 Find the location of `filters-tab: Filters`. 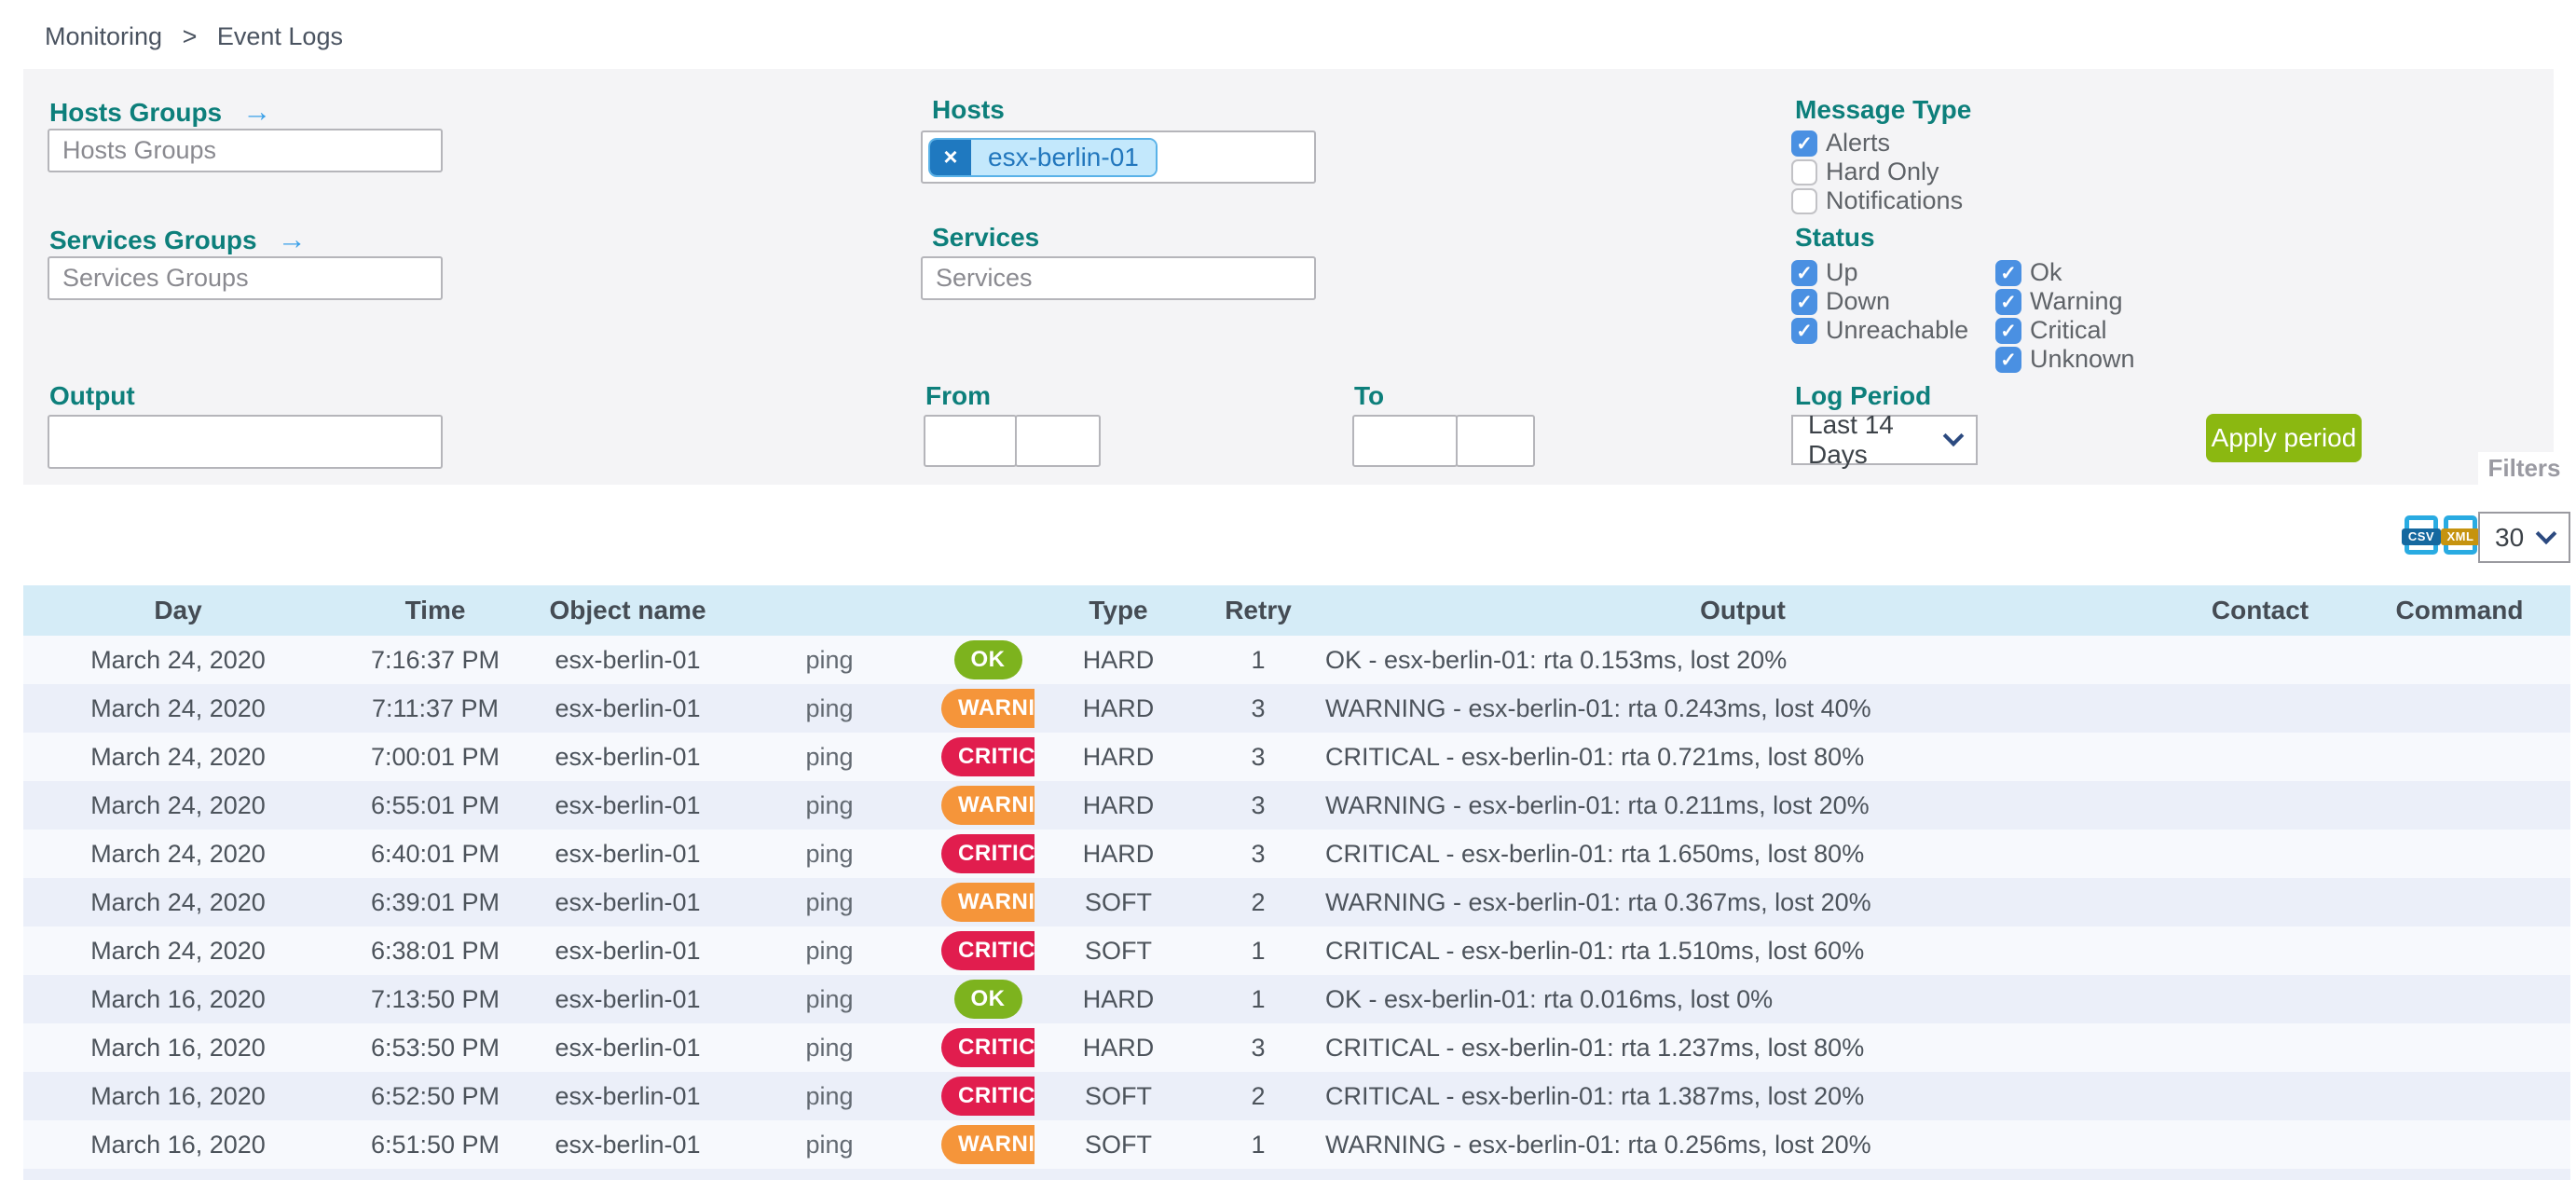

filters-tab: Filters is located at coordinates (2524, 469).